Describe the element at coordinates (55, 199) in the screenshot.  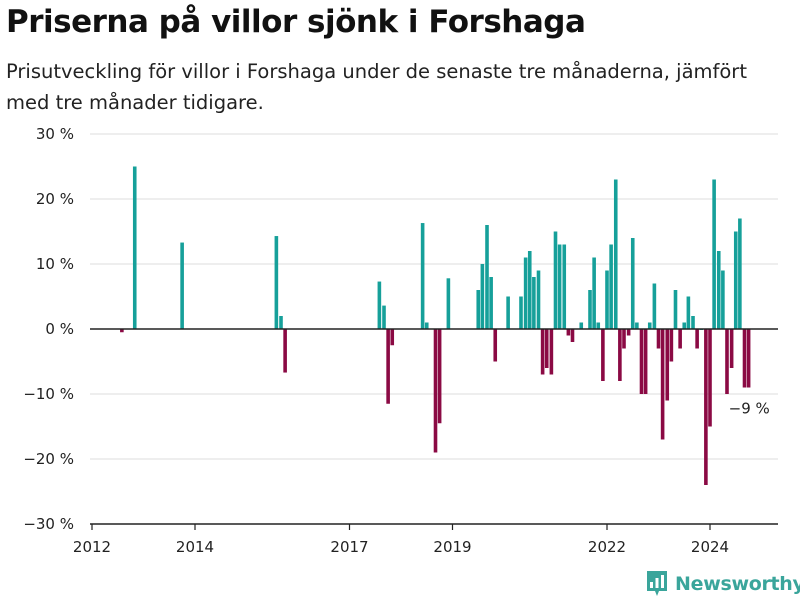
I see `y-tick-label: 20 %` at that location.